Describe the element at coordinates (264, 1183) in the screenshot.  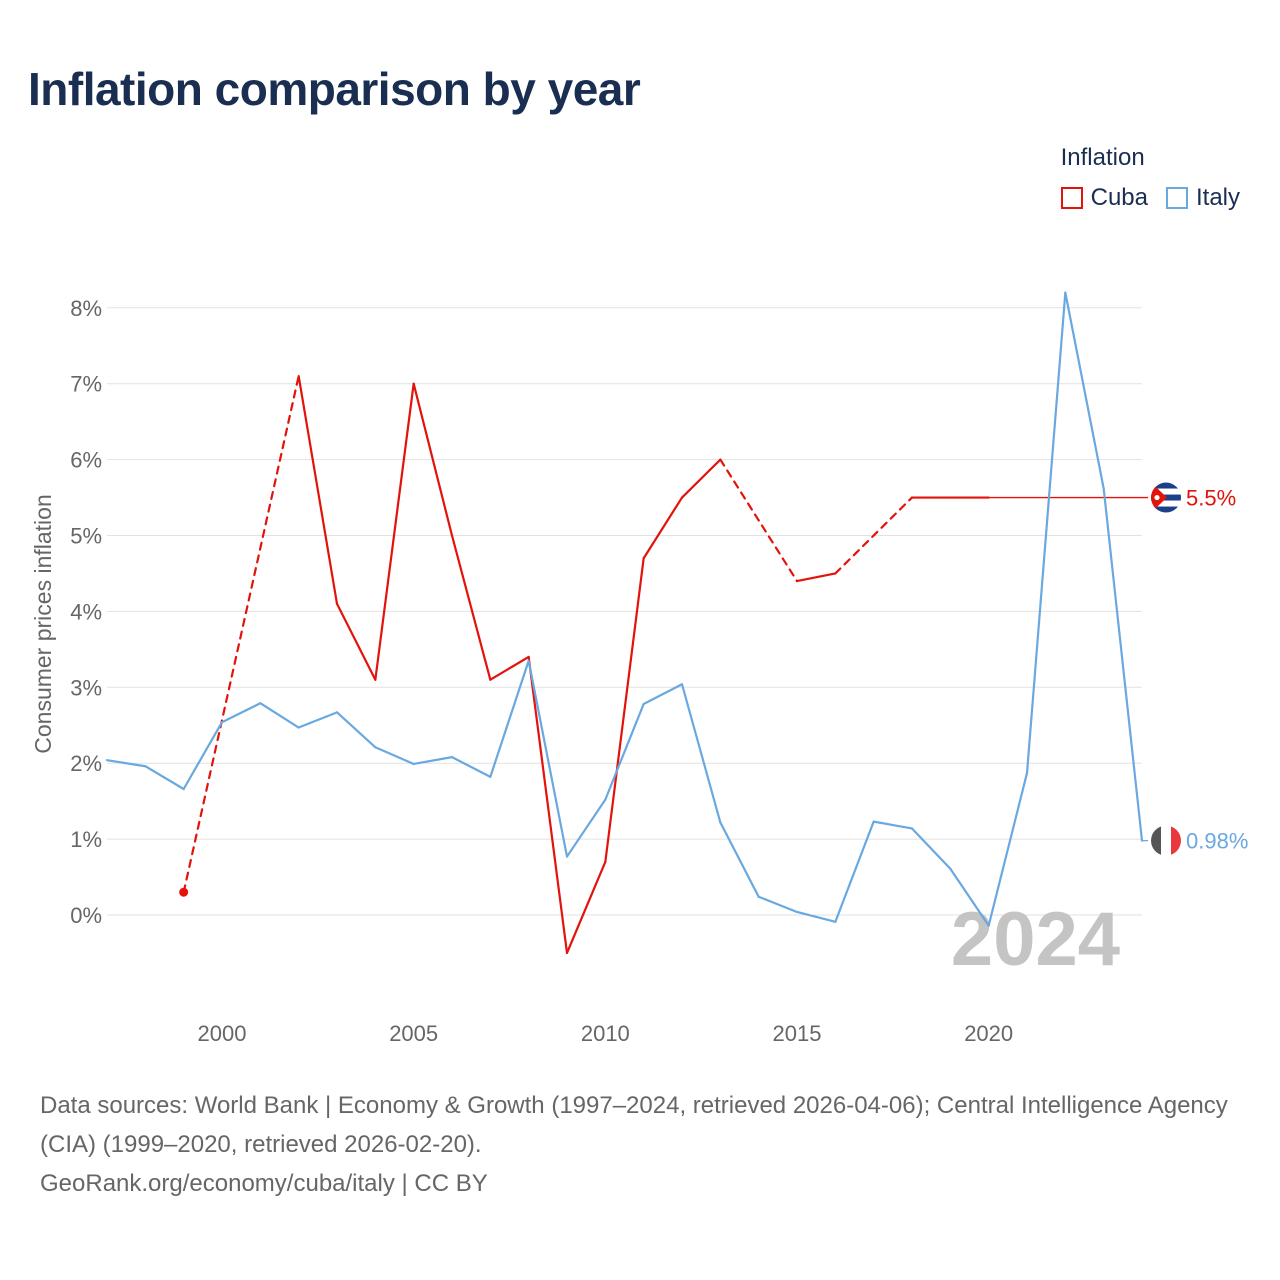
I see `credit-link: GeoRank.org/economy/cuba/italy | CC BY` at that location.